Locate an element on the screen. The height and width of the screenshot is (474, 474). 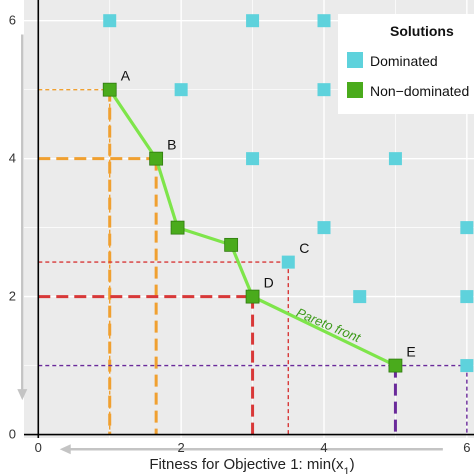
legend-entry-label: Non−dominated is located at coordinates (419, 91).